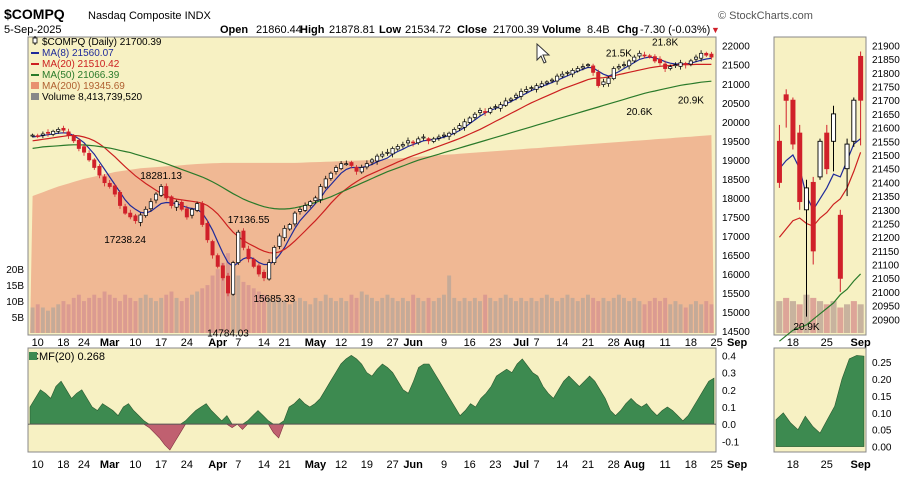 This screenshot has width=910, height=486. What do you see at coordinates (352, 30) in the screenshot?
I see `high-value: 21878.81` at bounding box center [352, 30].